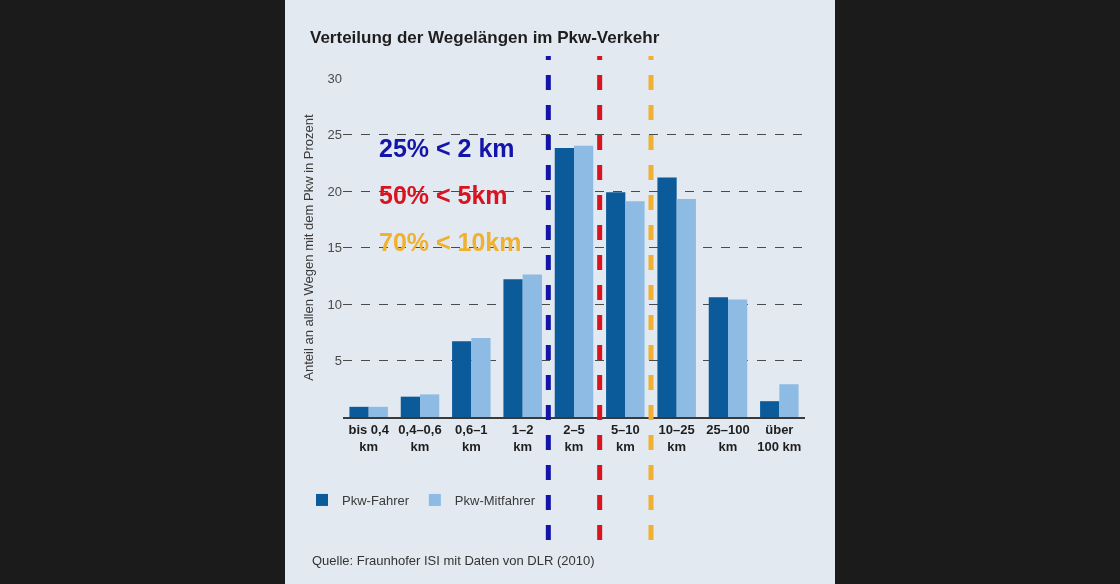  What do you see at coordinates (453, 560) in the screenshot?
I see `source-note: Quelle: Fraunhofer ISI mit Daten von DLR (2010)` at bounding box center [453, 560].